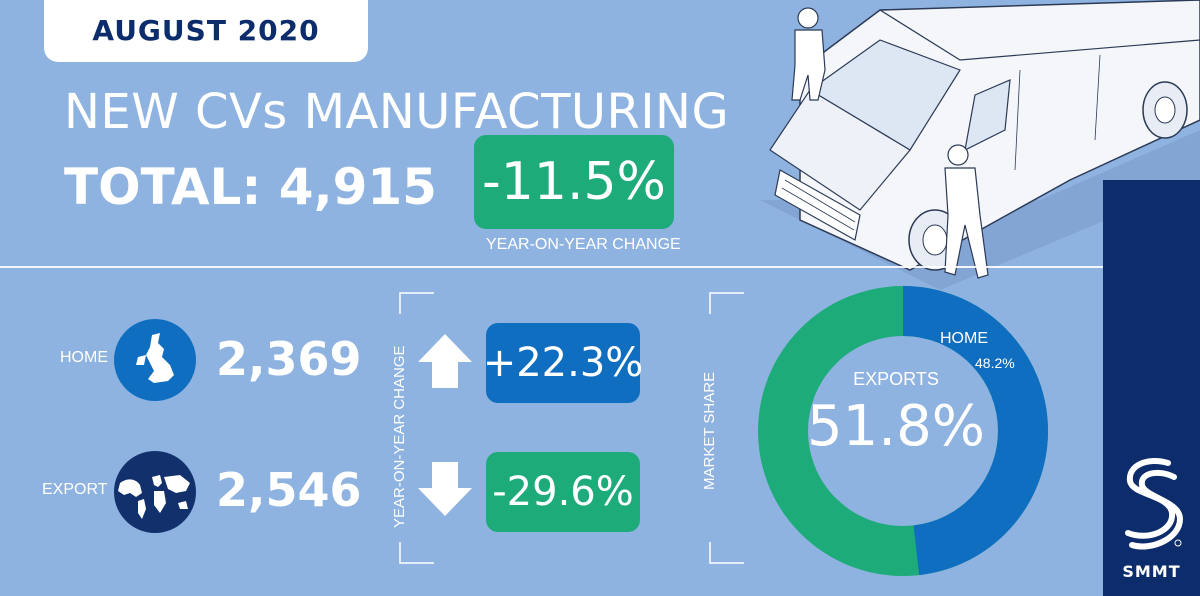 This screenshot has width=1200, height=596. I want to click on donut-home-segment, so click(903, 431).